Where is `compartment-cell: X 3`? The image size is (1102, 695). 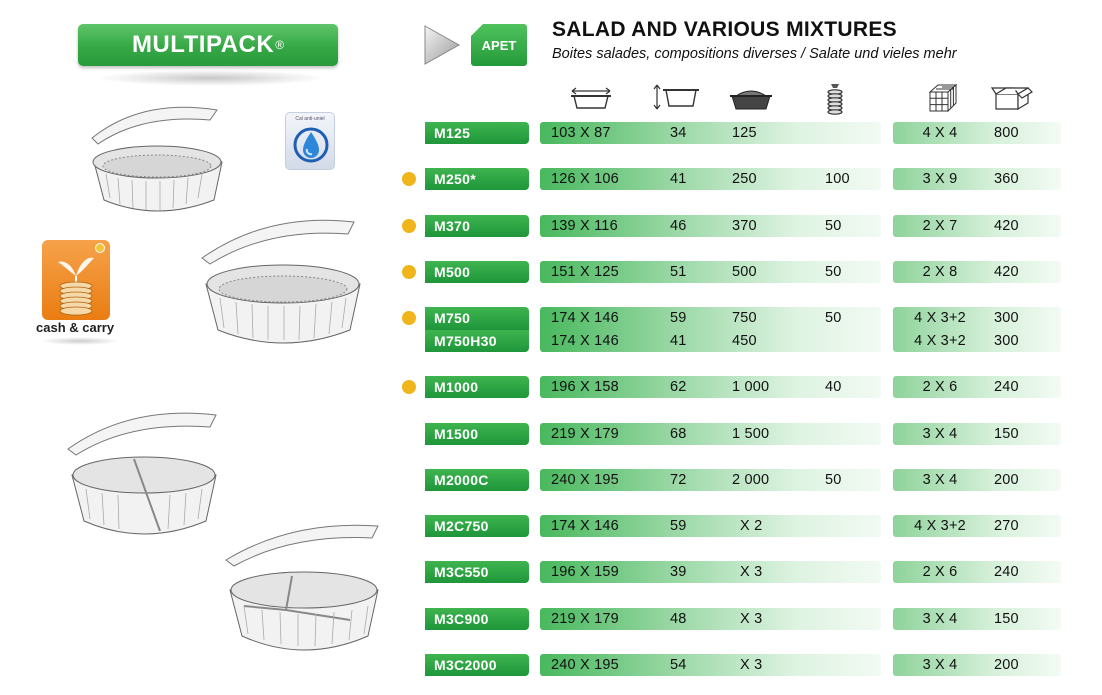
compartment-cell: X 3 is located at coordinates (751, 665).